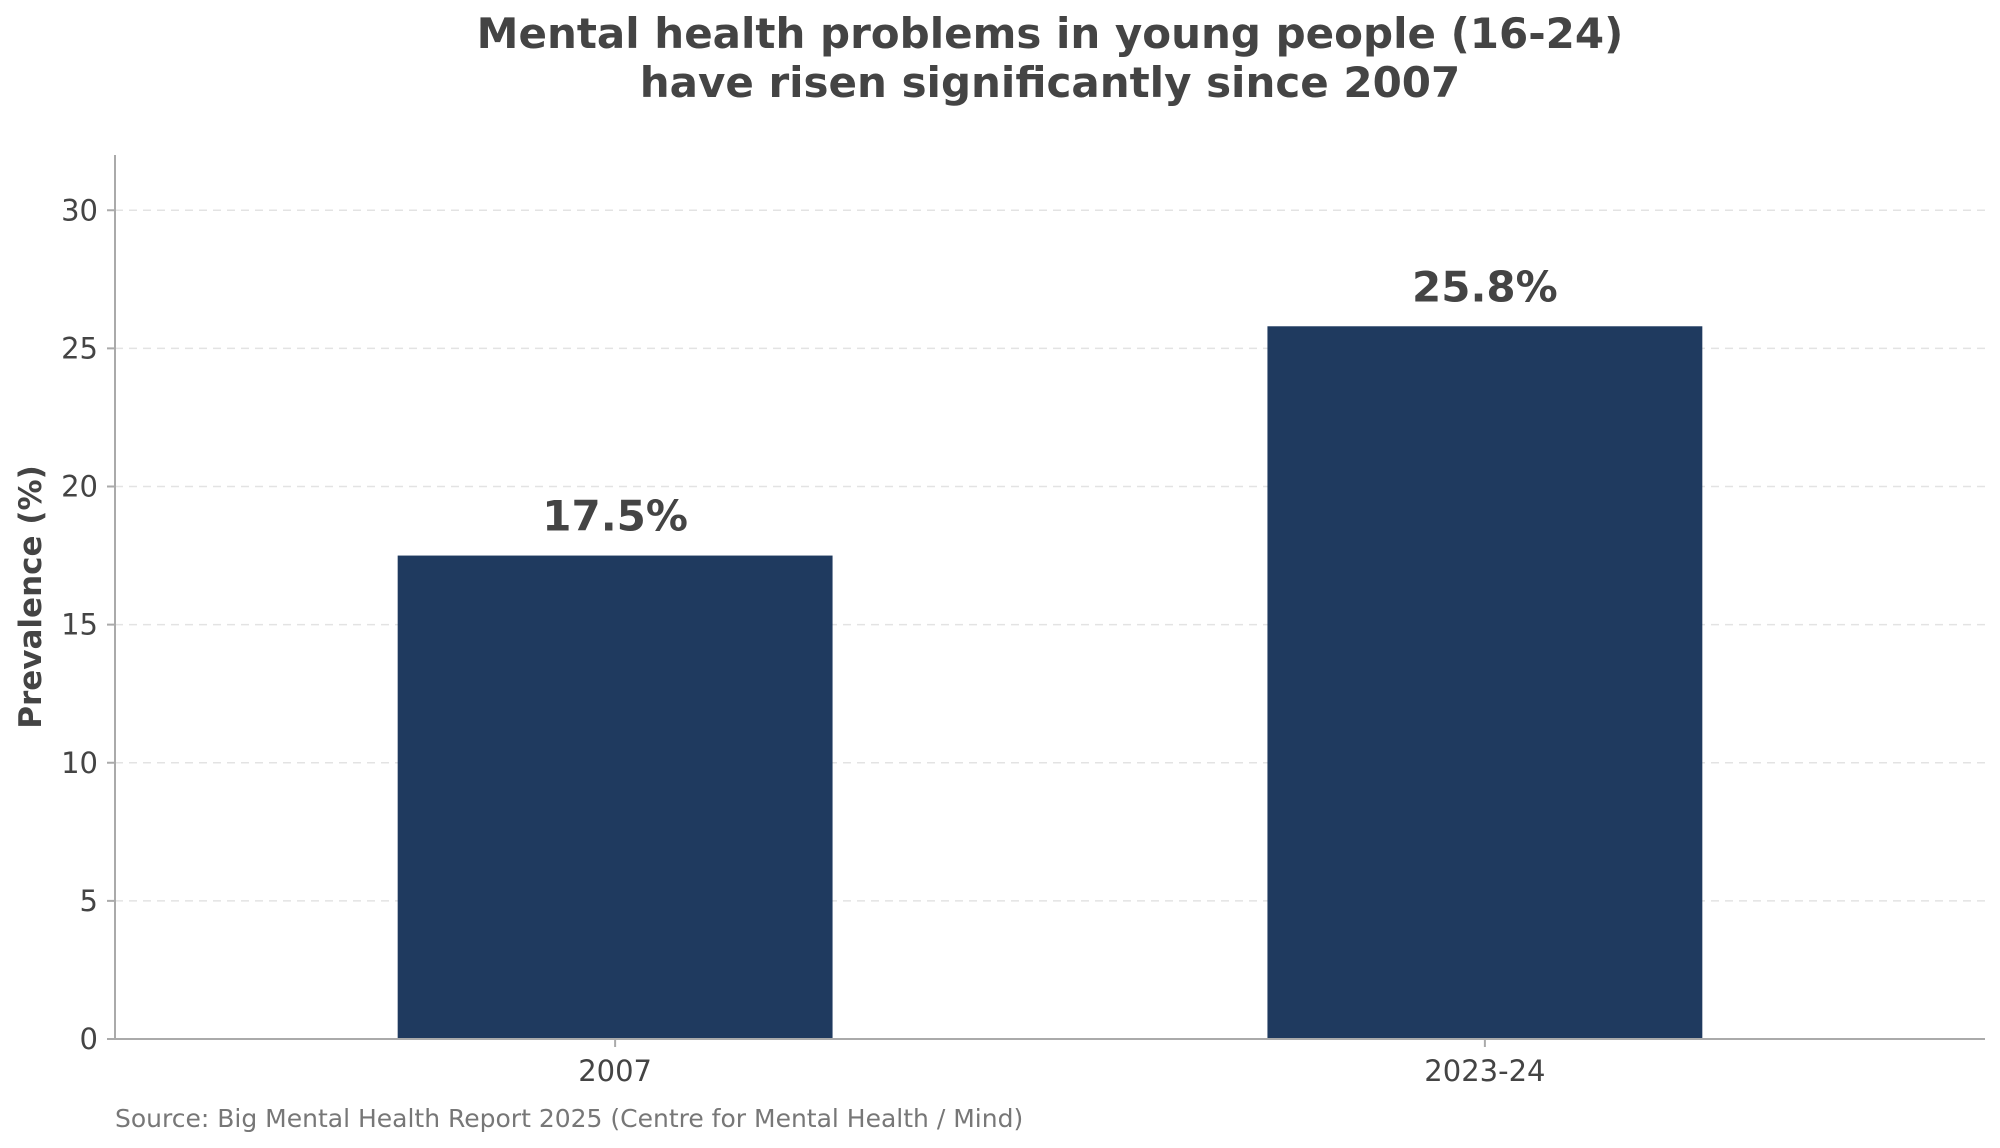 This screenshot has height=1148, width=2000. Describe the element at coordinates (1049, 401) in the screenshot. I see `bar-value-labels: 17.5% 25.8%` at that location.